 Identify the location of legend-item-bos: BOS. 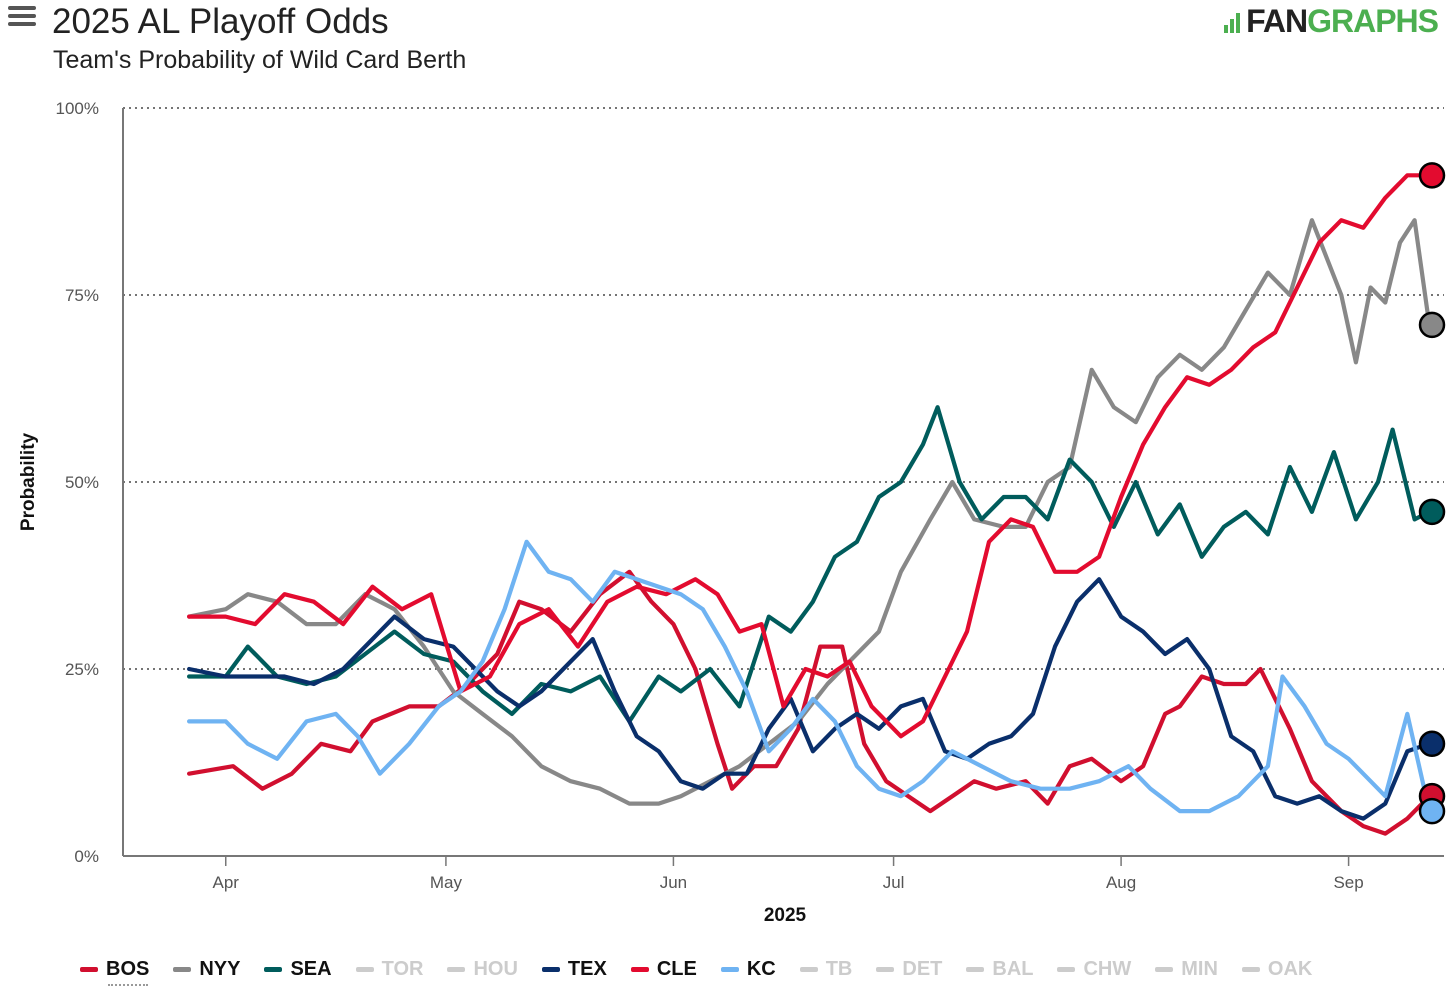
(114, 969).